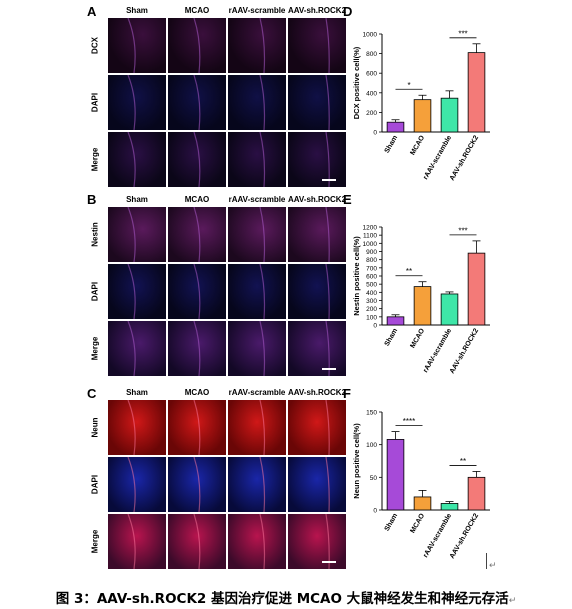 The height and width of the screenshot is (609, 572). Describe the element at coordinates (348, 11) in the screenshot. I see `panel-letter-d: D` at that location.